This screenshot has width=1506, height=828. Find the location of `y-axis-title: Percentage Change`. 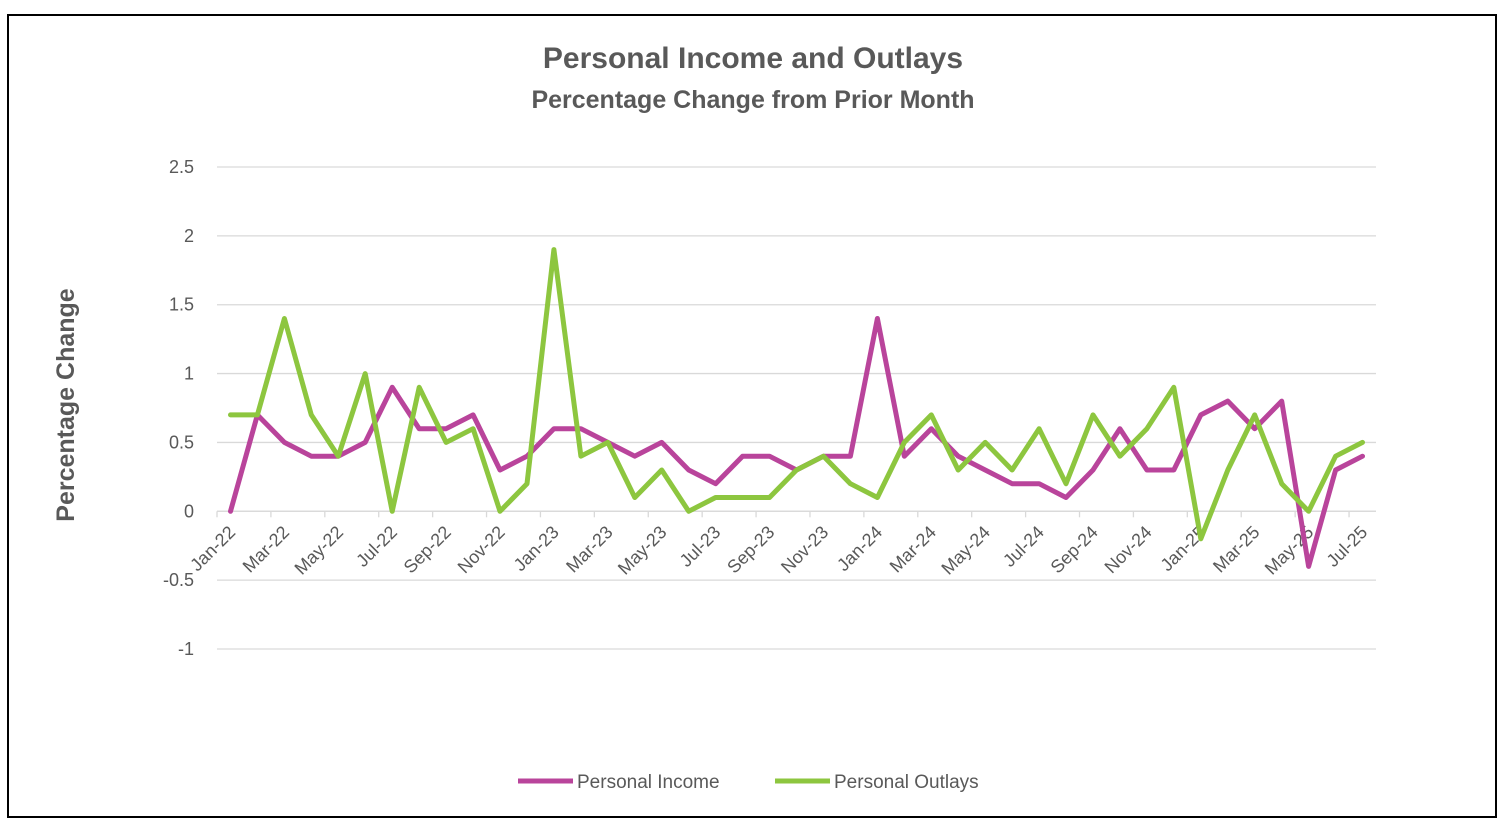

y-axis-title: Percentage Change is located at coordinates (66, 405).